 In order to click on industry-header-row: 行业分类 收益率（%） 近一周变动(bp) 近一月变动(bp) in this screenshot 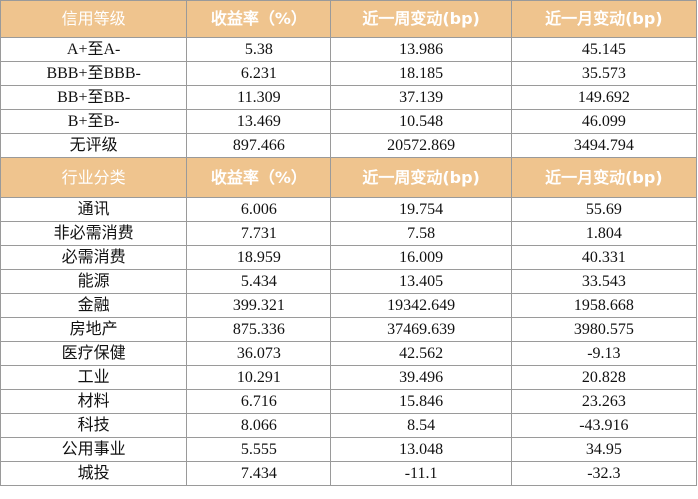, I will do `click(349, 177)`.